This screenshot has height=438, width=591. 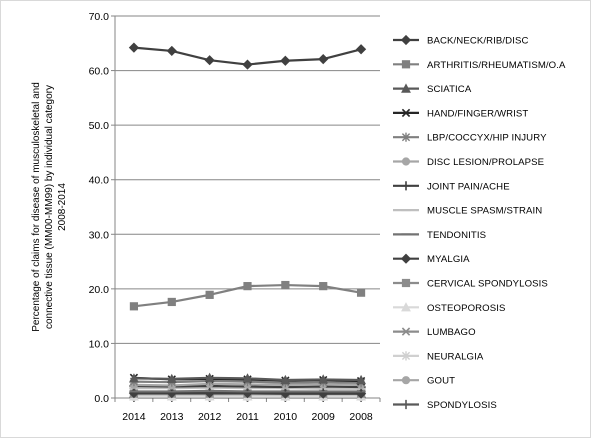 I want to click on y-tick-label: 50.0, so click(x=99, y=126).